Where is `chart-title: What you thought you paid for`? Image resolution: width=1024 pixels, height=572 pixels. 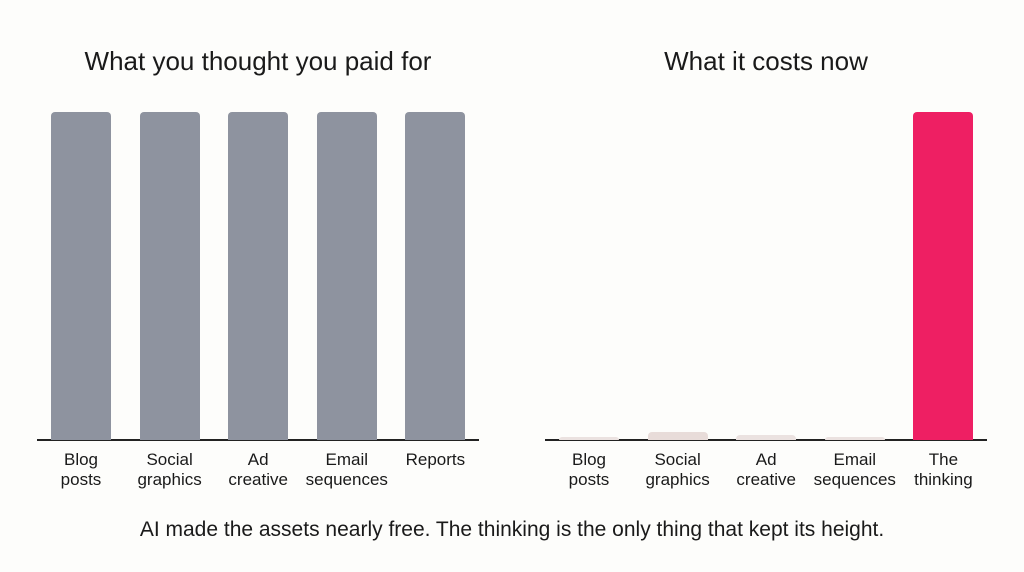 chart-title: What you thought you paid for is located at coordinates (258, 61).